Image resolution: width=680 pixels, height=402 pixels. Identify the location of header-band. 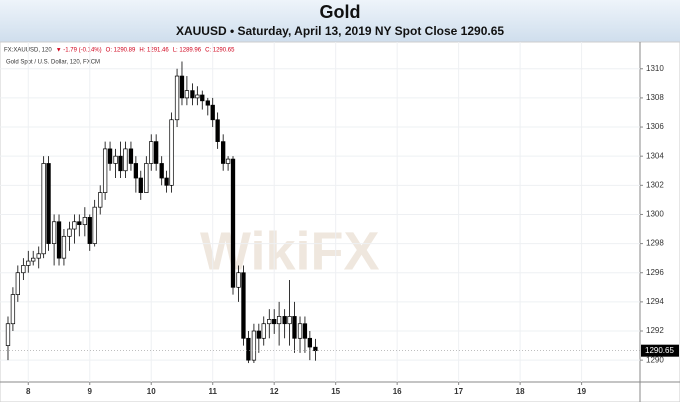
(340, 21).